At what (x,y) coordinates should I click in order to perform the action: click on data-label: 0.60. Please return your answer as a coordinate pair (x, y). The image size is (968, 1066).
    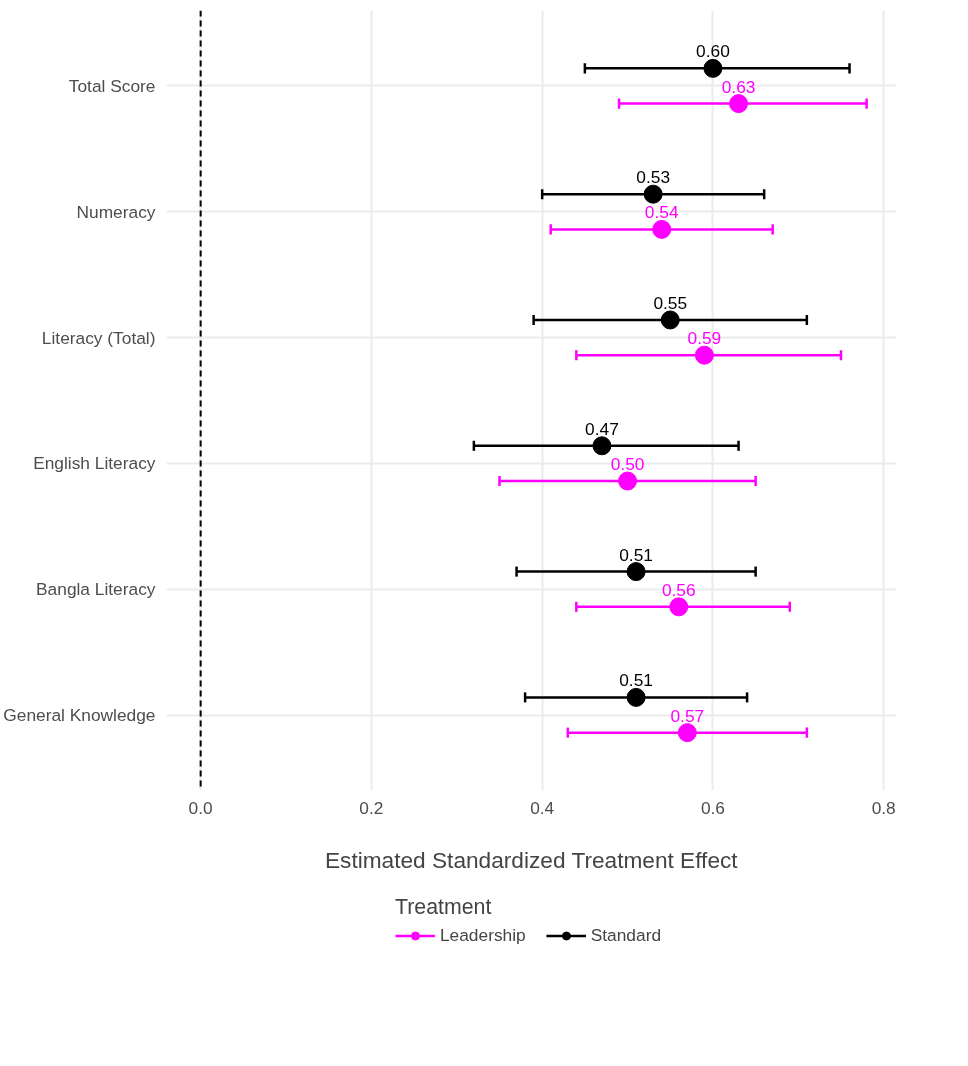
    Looking at the image, I should click on (713, 51).